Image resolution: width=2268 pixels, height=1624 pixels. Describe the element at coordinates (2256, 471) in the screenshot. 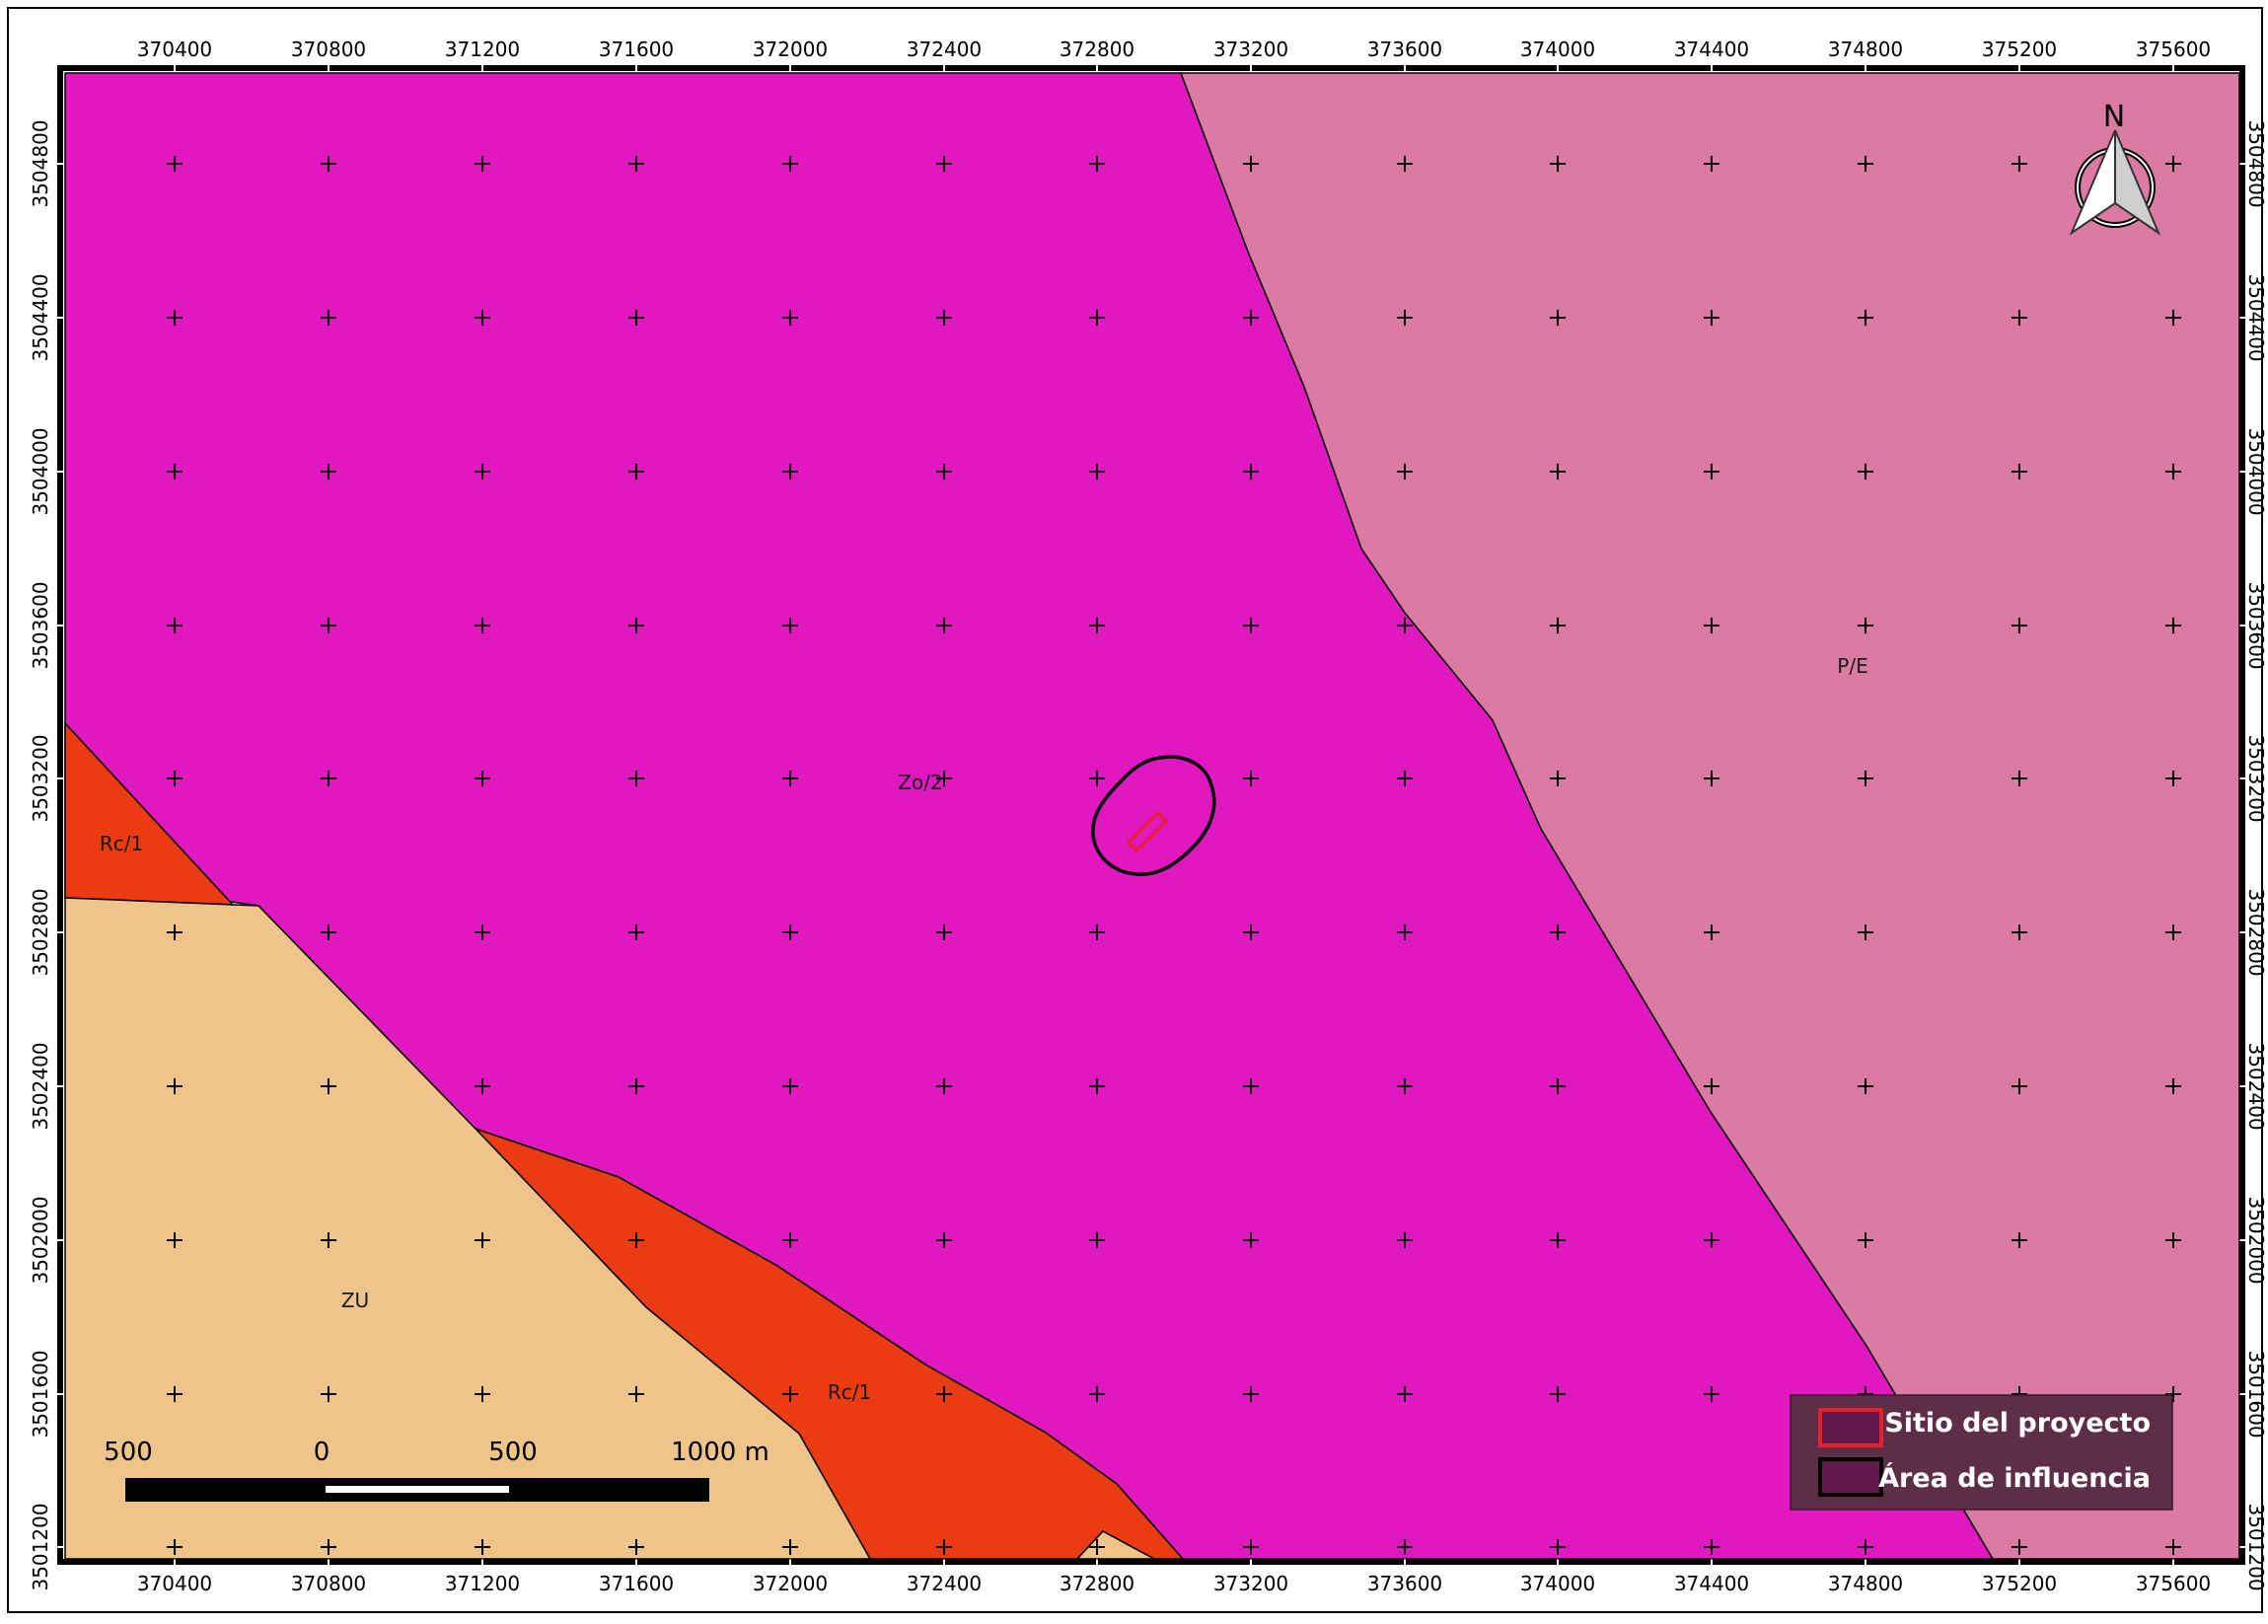

I see `grid-label-y-right: 3504000` at that location.